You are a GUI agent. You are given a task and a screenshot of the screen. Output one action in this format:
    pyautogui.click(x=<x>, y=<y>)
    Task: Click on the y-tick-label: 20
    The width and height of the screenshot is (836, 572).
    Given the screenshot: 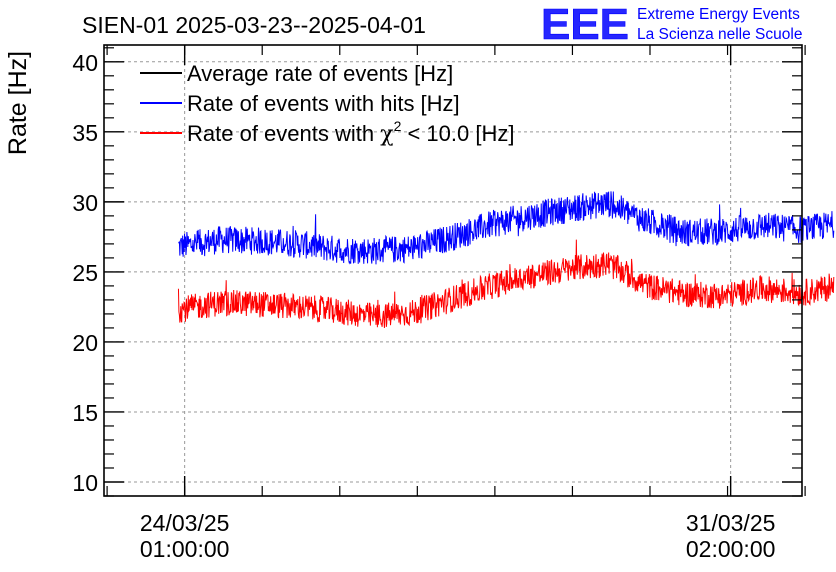 What is the action you would take?
    pyautogui.click(x=85, y=343)
    